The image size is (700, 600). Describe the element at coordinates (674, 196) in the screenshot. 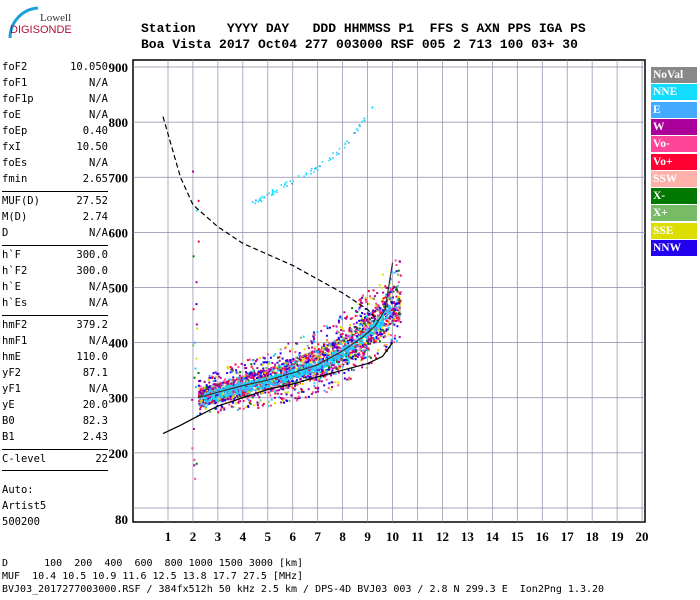

I see `legend-item-xminus: X-` at that location.